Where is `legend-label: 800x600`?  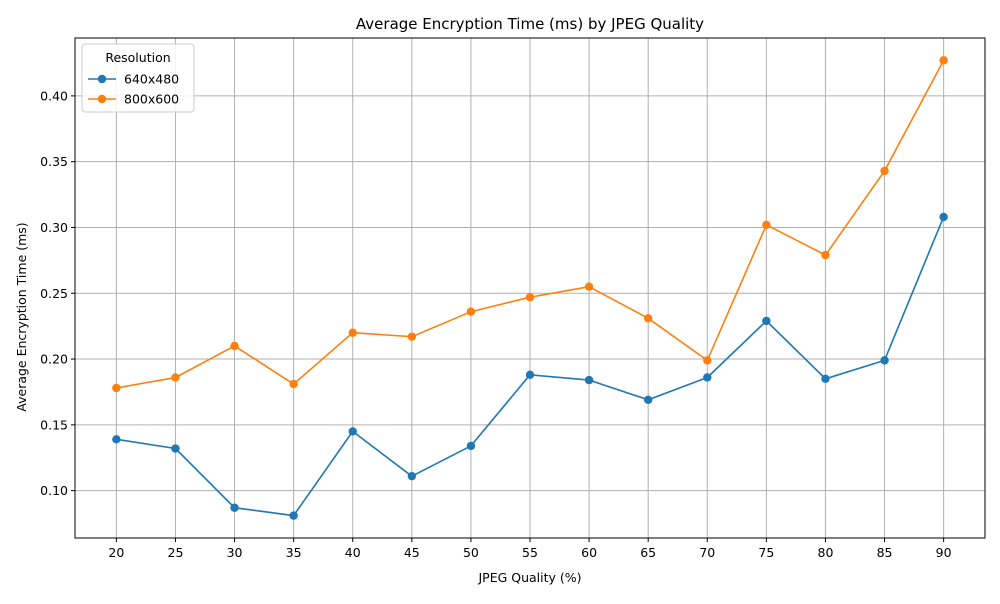
legend-label: 800x600 is located at coordinates (151, 99).